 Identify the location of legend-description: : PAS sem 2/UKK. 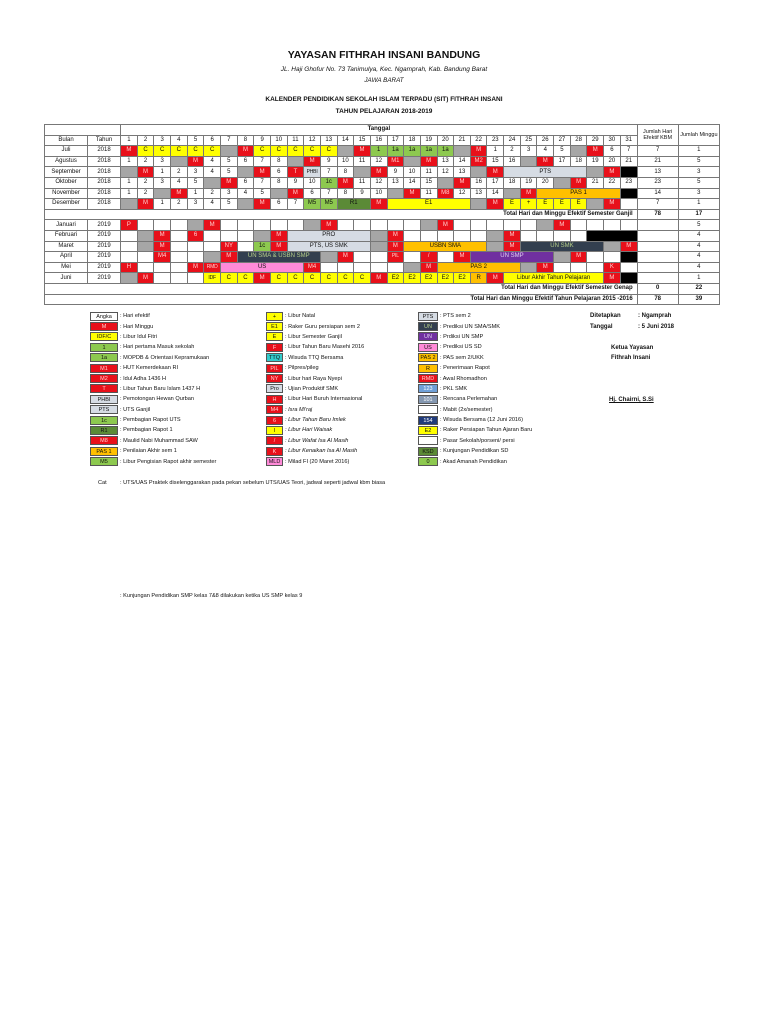
(462, 357).